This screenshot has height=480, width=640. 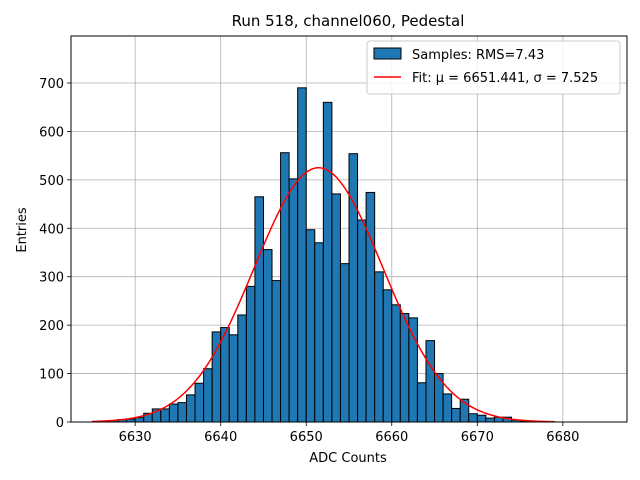 I want to click on y-tick-label: 500, so click(x=51, y=181).